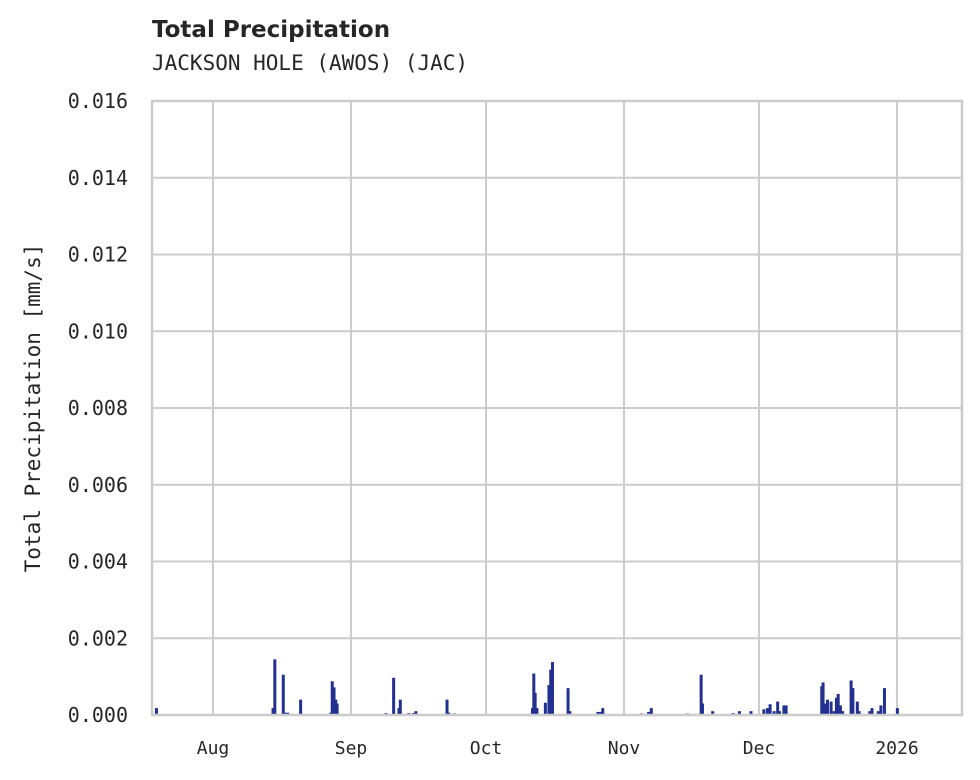 The image size is (980, 780). What do you see at coordinates (98, 485) in the screenshot?
I see `y-tick-label: 0.006` at bounding box center [98, 485].